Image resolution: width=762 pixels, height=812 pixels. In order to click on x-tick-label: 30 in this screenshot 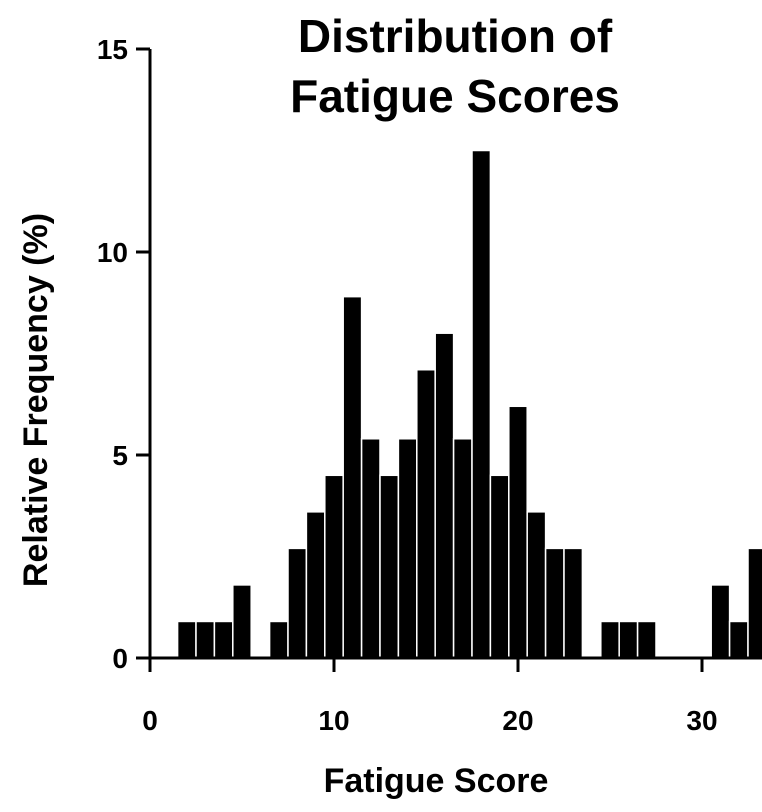, I will do `click(701, 720)`.